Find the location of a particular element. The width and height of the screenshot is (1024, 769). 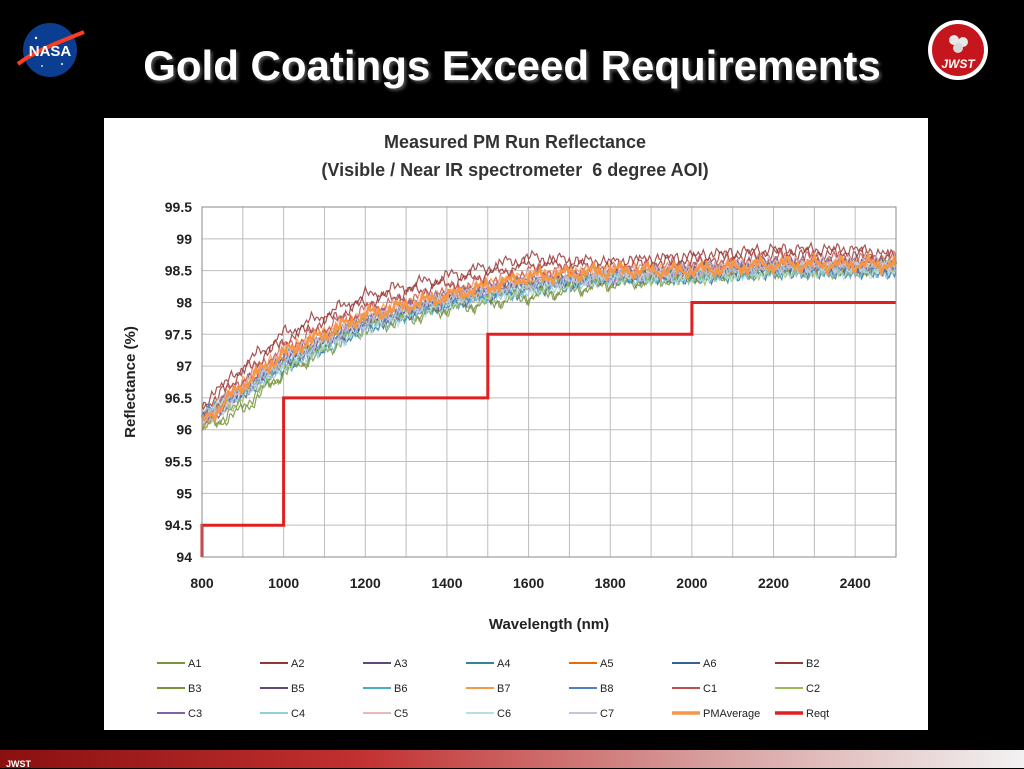

jwst-logo: JWST is located at coordinates (958, 50).